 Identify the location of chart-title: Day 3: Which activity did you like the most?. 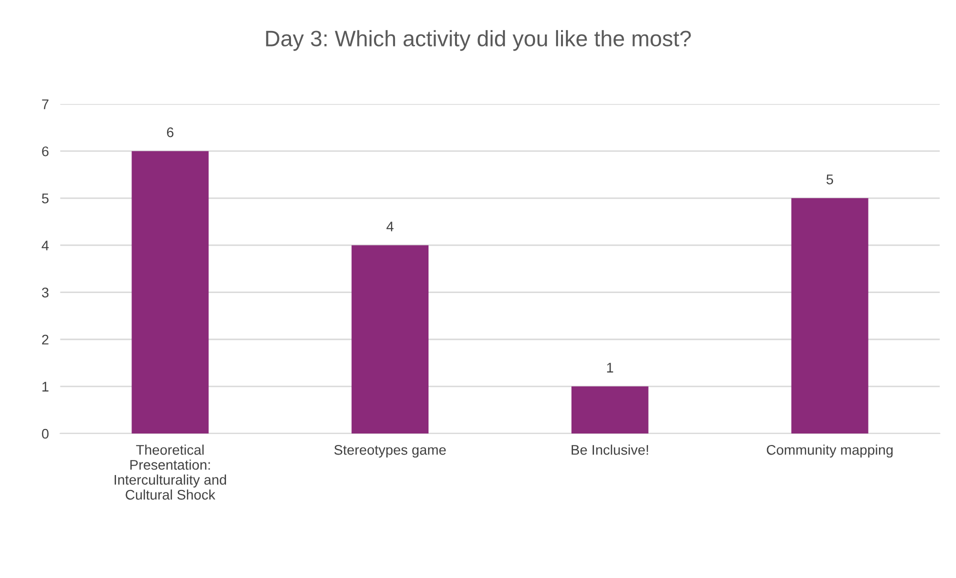
(478, 40).